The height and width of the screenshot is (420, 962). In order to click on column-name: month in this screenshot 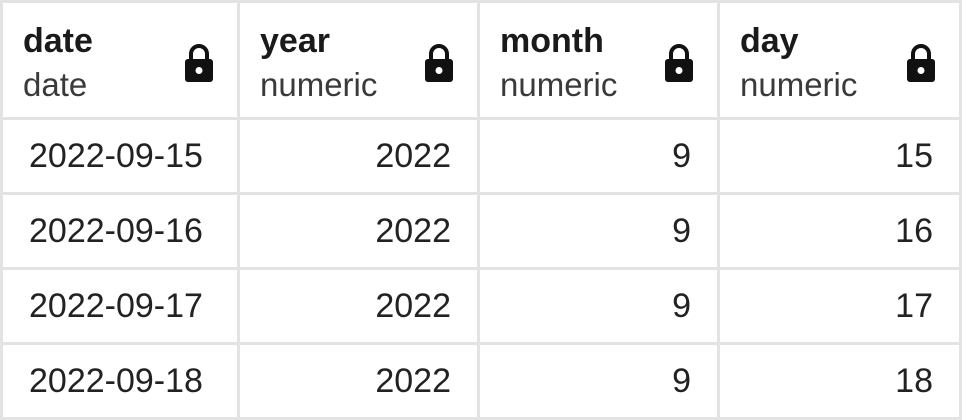, I will do `click(552, 41)`.